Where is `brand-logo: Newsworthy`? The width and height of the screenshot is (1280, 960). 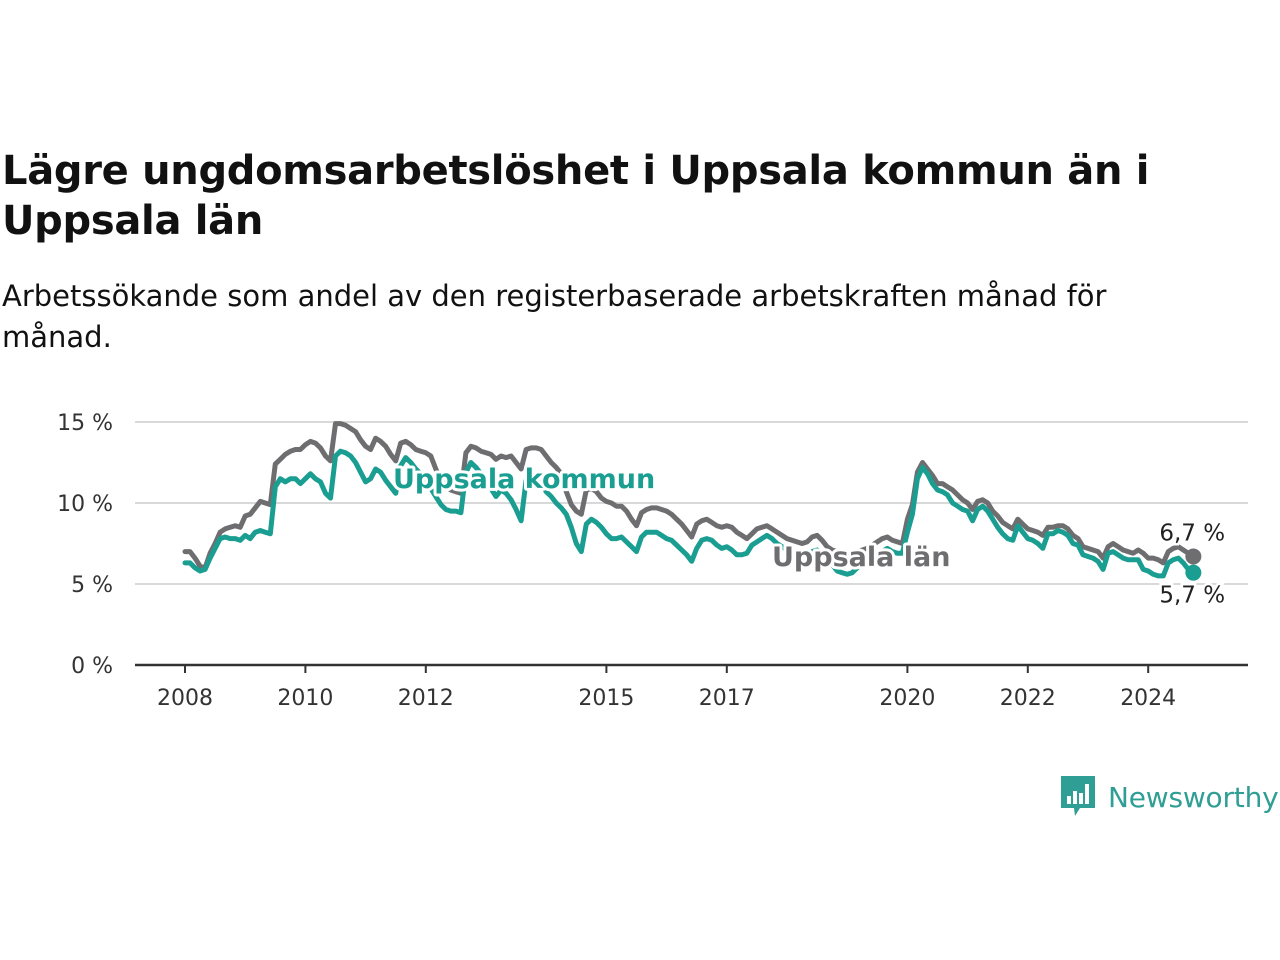 brand-logo: Newsworthy is located at coordinates (1168, 797).